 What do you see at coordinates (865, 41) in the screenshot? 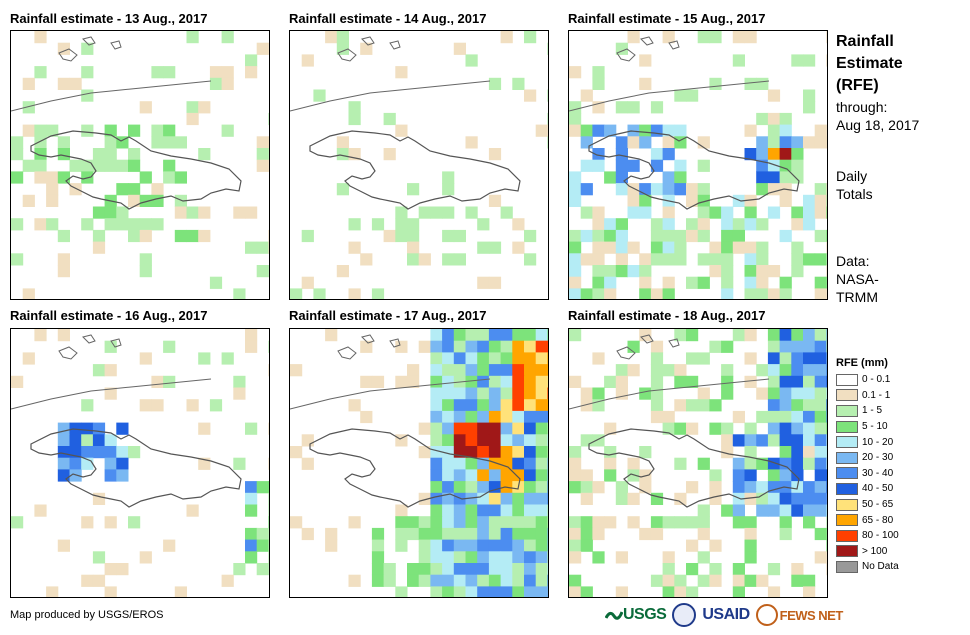
I see `title-line-1: Rainfall` at bounding box center [865, 41].